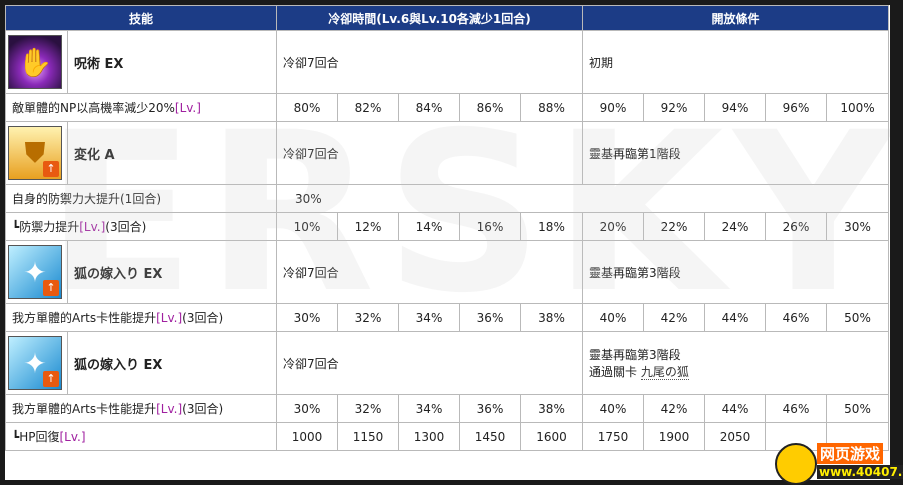 The height and width of the screenshot is (485, 903). What do you see at coordinates (735, 107) in the screenshot?
I see `value-cell: 94%` at bounding box center [735, 107].